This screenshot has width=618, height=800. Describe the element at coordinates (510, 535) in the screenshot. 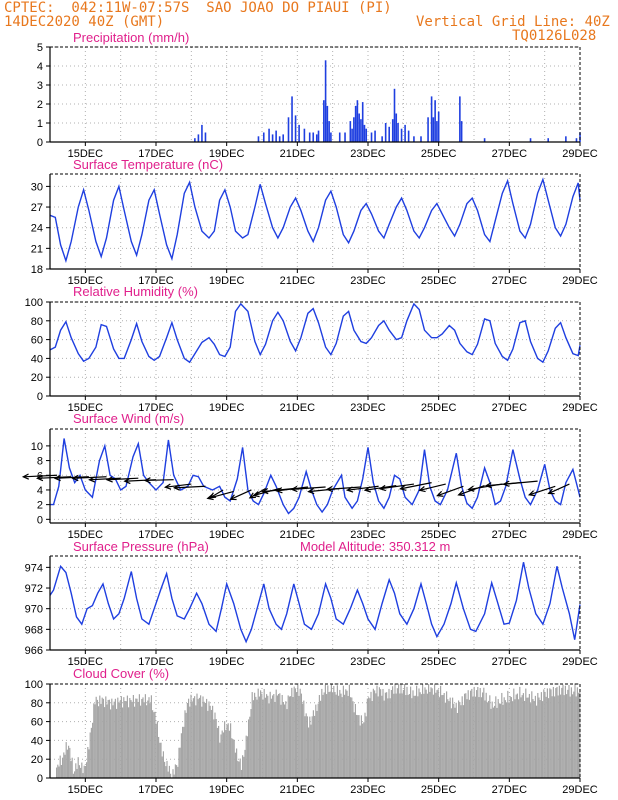

I see `wind-xtick-label: 27DEC` at that location.